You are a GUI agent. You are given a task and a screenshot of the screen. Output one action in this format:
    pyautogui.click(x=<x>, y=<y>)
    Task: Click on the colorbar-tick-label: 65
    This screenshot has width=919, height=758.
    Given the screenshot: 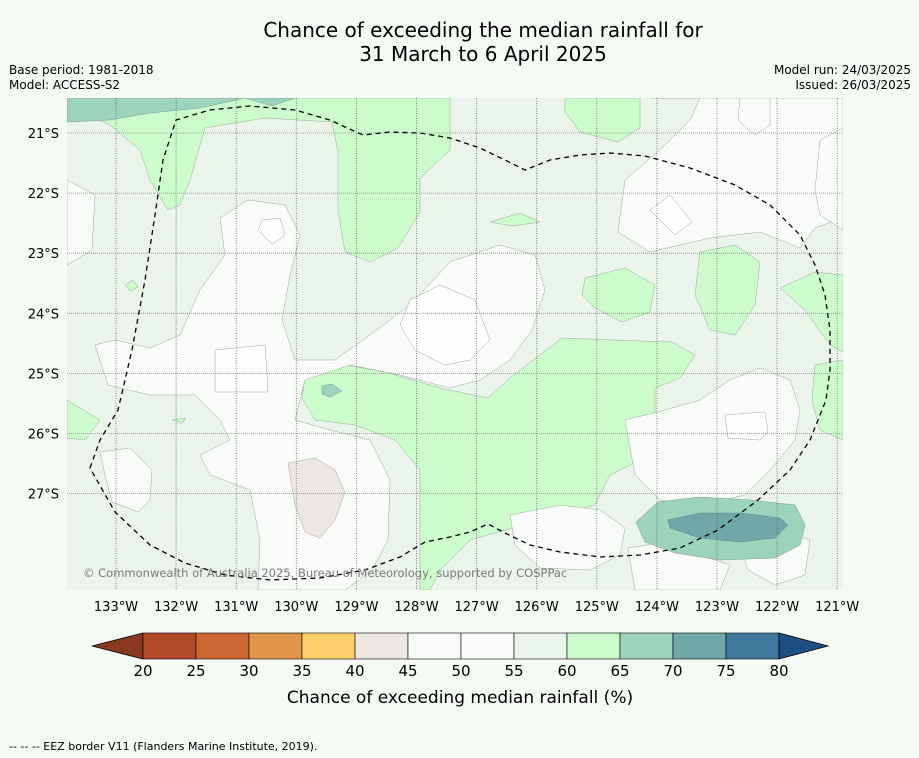 What is the action you would take?
    pyautogui.click(x=619, y=671)
    